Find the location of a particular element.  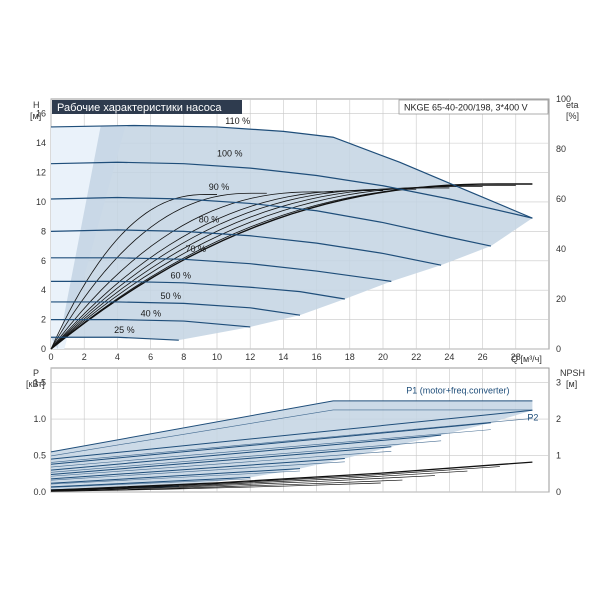

flow-tick-label: 20 is located at coordinates (383, 357).